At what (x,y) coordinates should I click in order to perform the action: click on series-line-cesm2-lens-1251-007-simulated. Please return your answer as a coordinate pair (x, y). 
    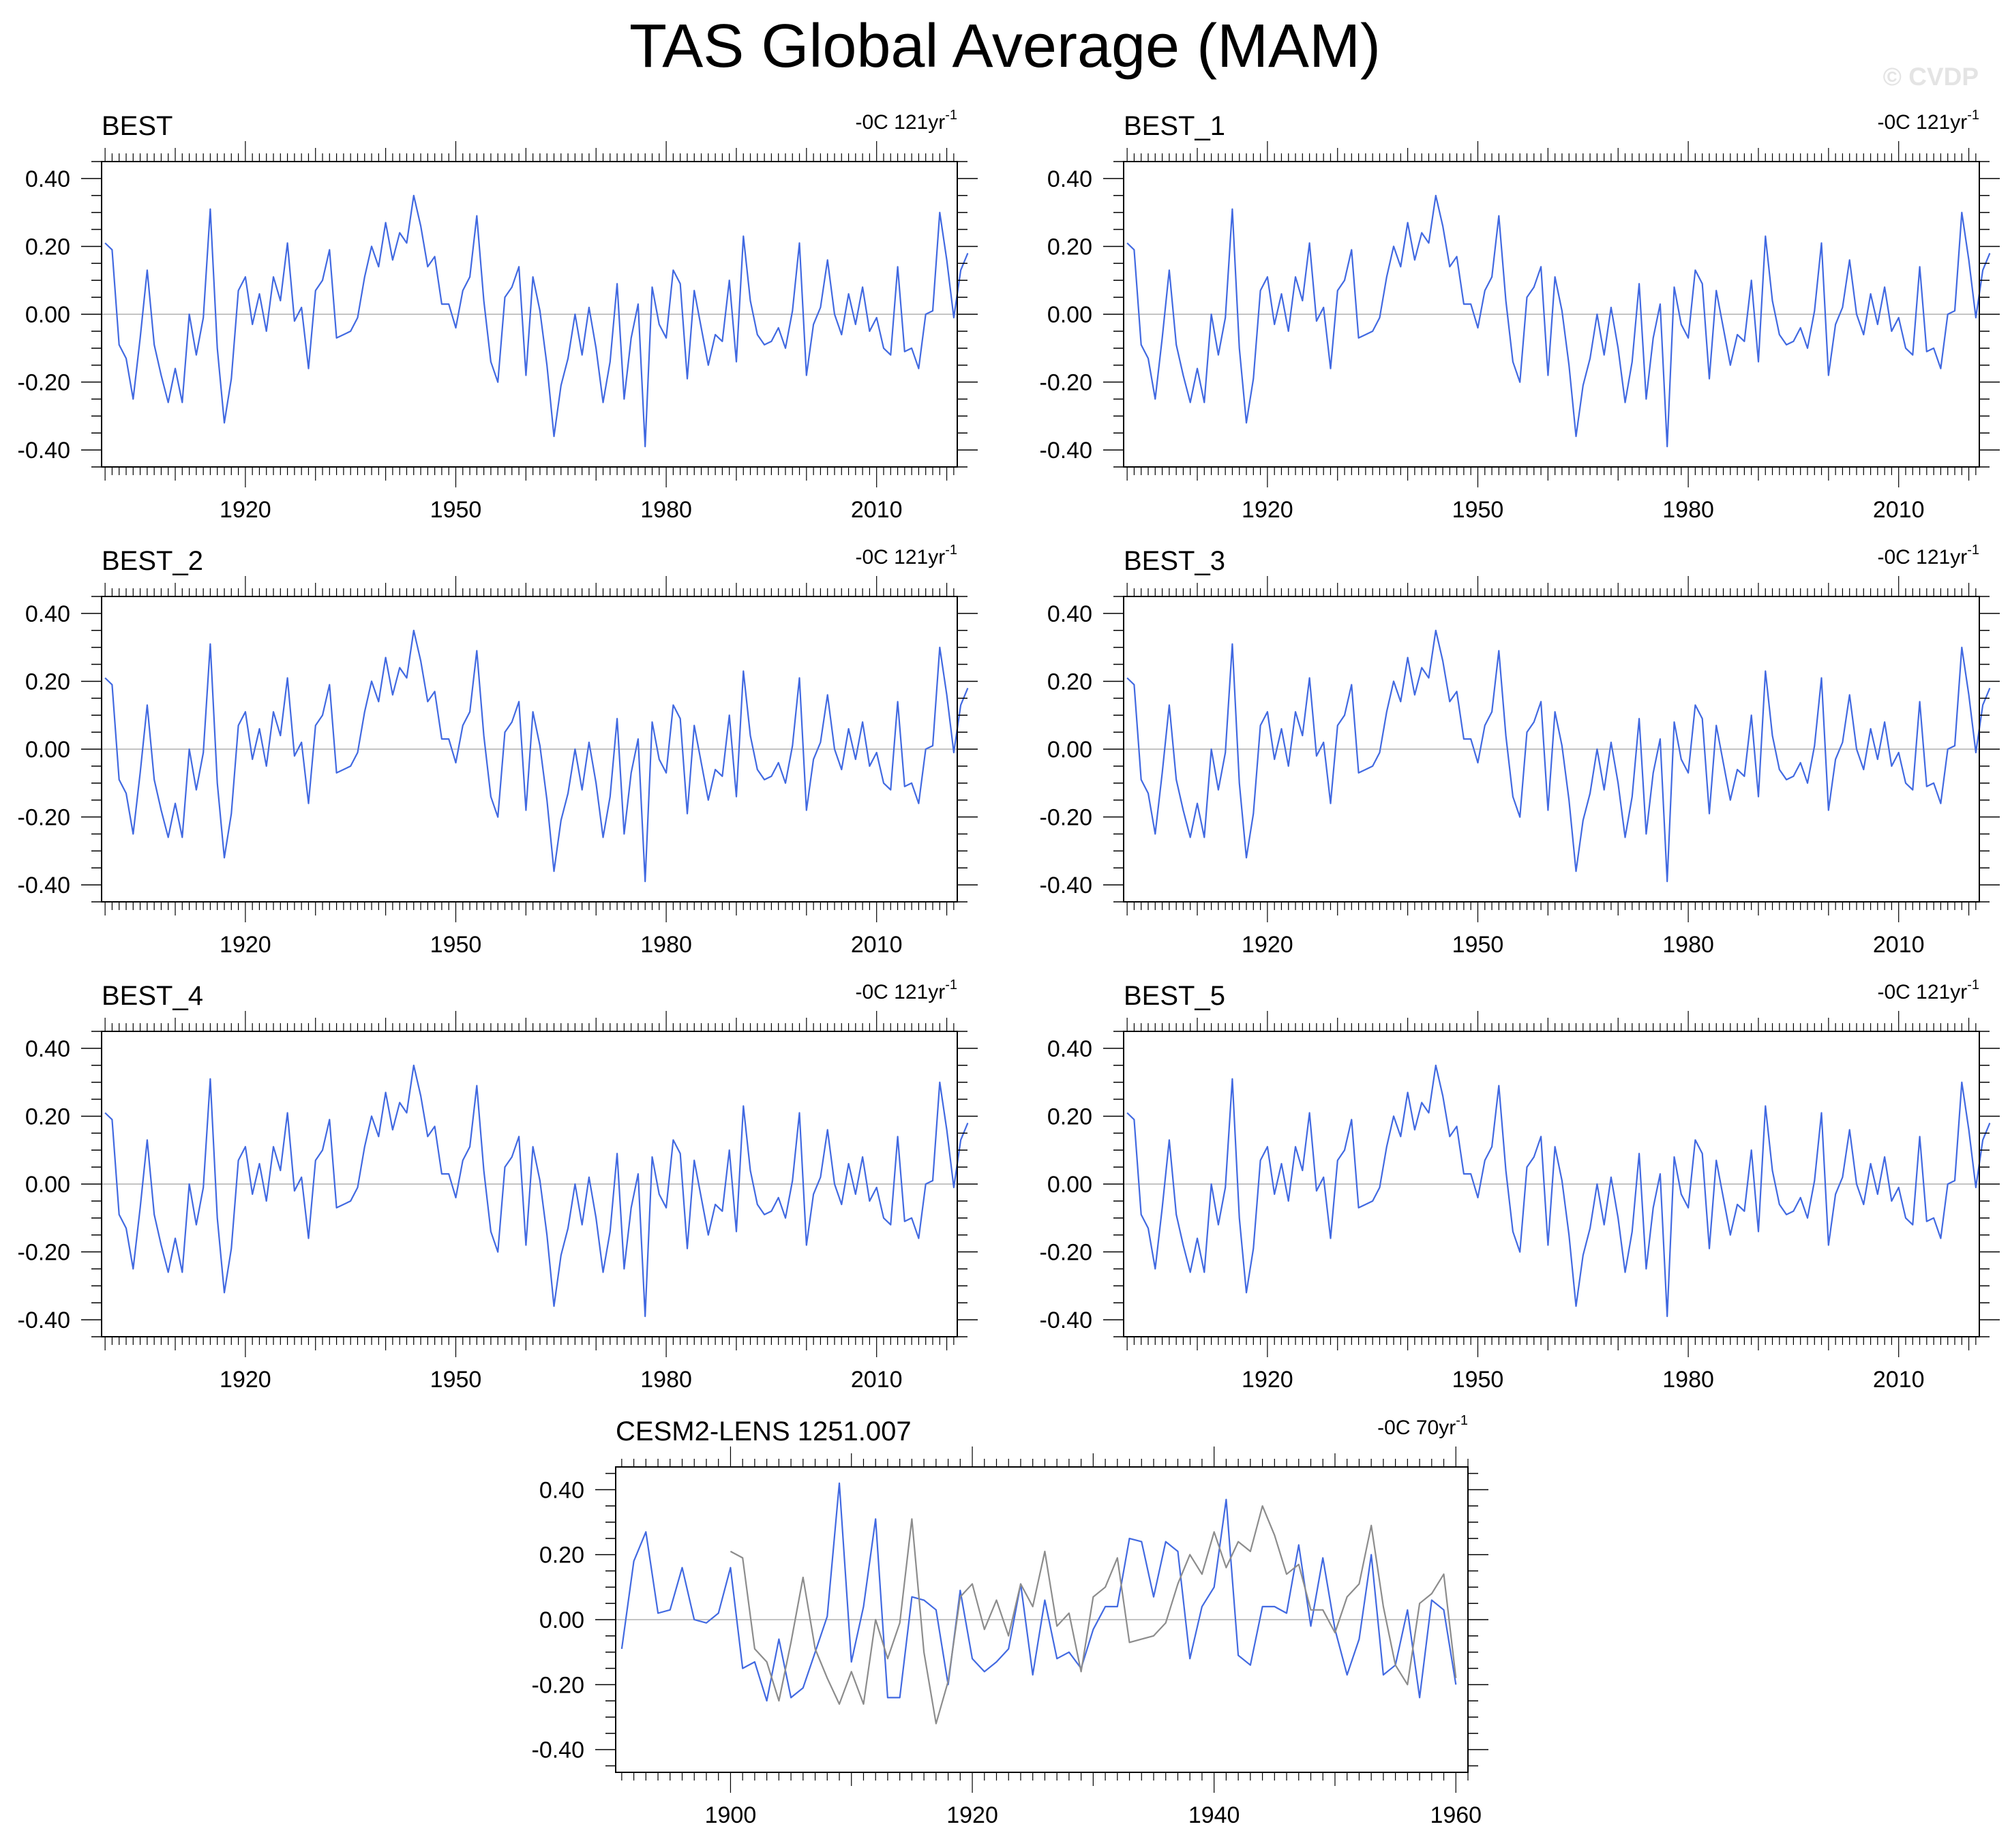
    Looking at the image, I should click on (1038, 1592).